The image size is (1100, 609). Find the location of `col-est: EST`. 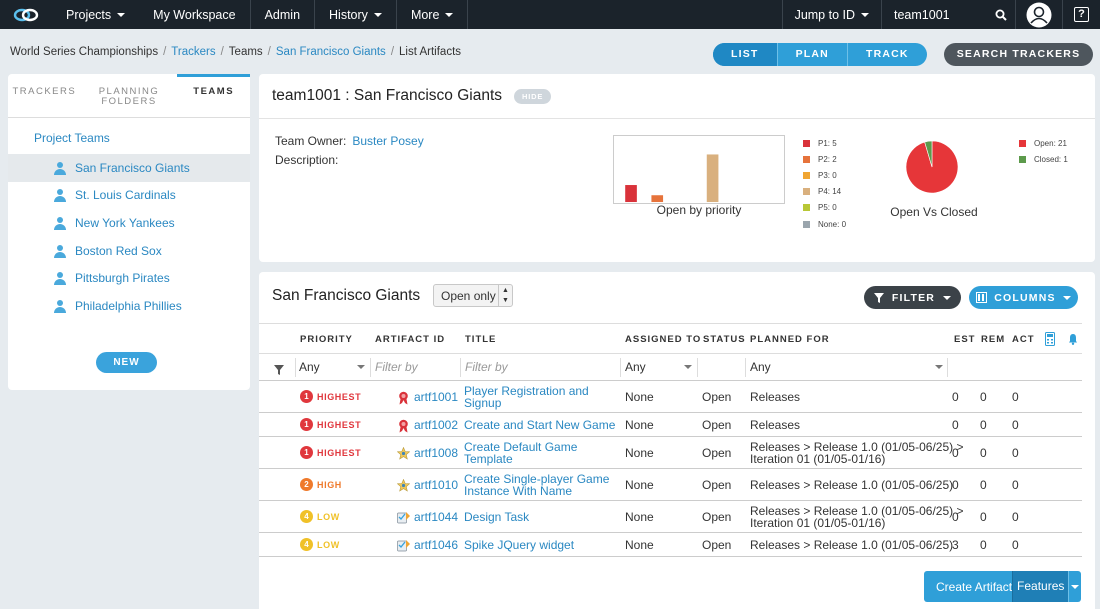

col-est: EST is located at coordinates (965, 339).